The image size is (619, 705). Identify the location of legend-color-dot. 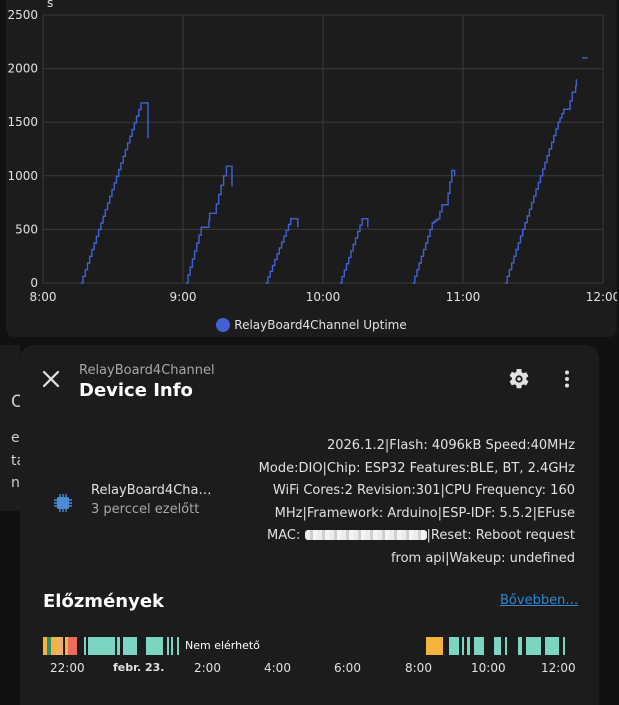
(223, 325).